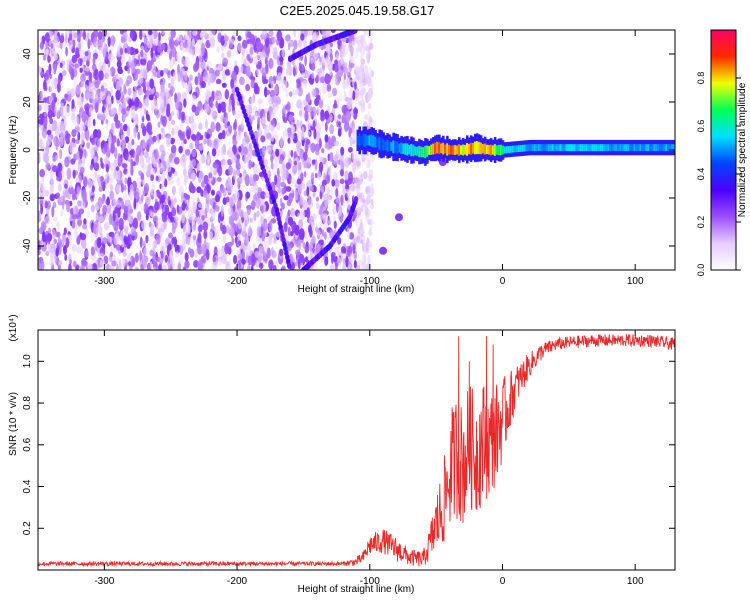 The image size is (750, 600). Describe the element at coordinates (13, 150) in the screenshot. I see `spectrogram-y-label: Frequency (Hz)` at that location.